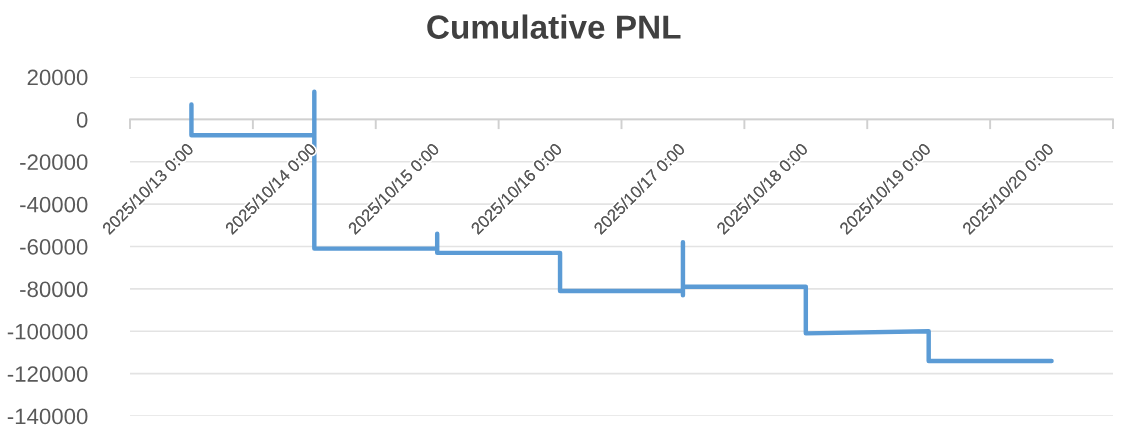 The height and width of the screenshot is (442, 1130). I want to click on y-tick-label: 20000, so click(57, 77).